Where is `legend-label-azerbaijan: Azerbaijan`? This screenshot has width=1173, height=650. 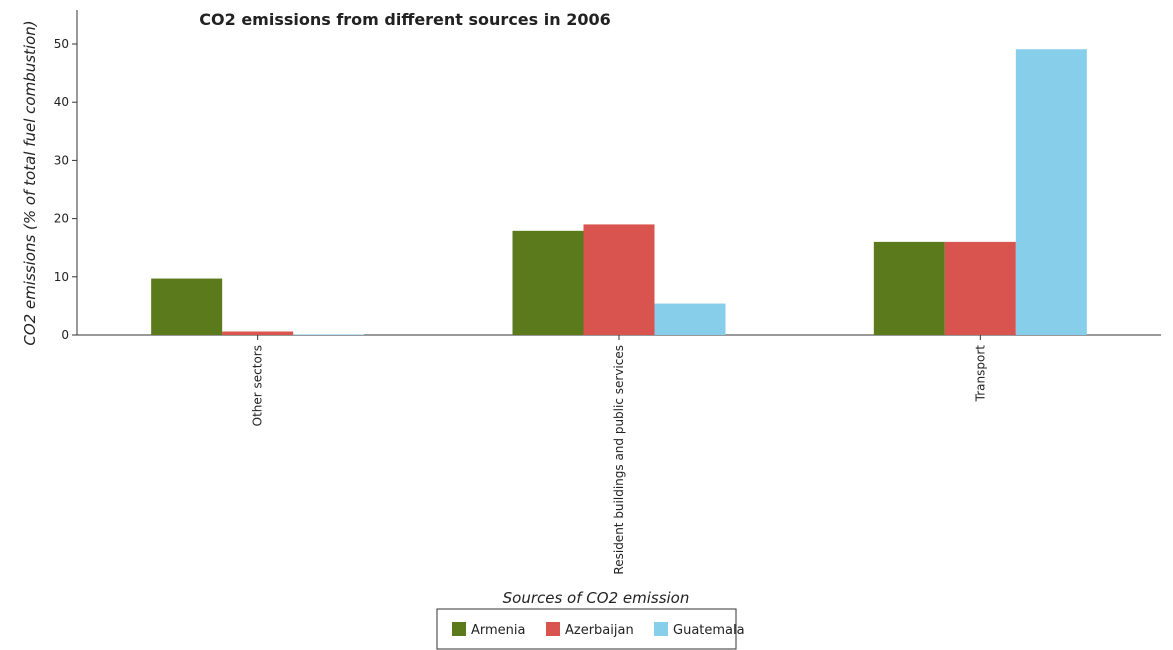
legend-label-azerbaijan: Azerbaijan is located at coordinates (599, 630).